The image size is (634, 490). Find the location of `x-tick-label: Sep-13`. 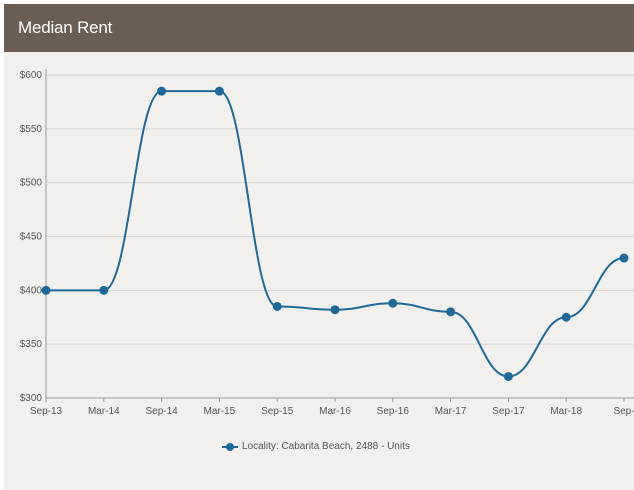

x-tick-label: Sep-13 is located at coordinates (46, 411).